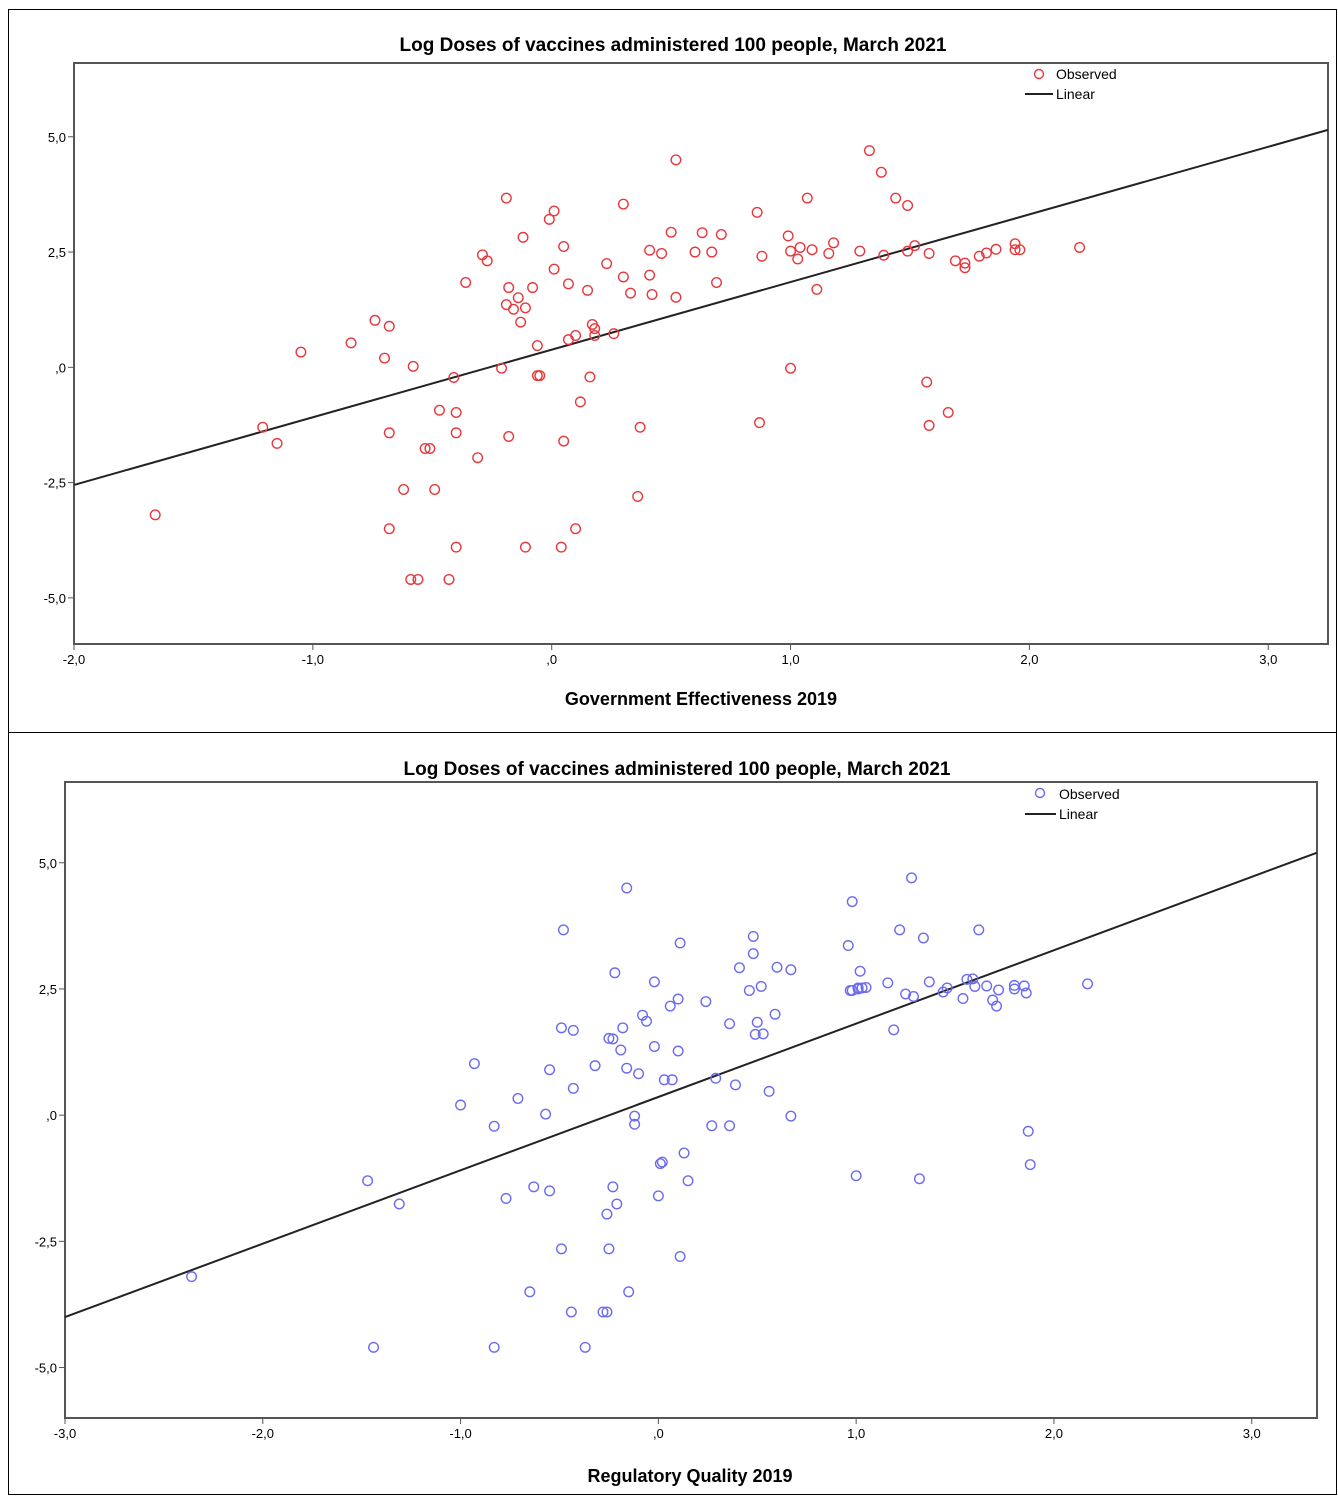  I want to click on x-tick-label: -2,0, so click(74, 659).